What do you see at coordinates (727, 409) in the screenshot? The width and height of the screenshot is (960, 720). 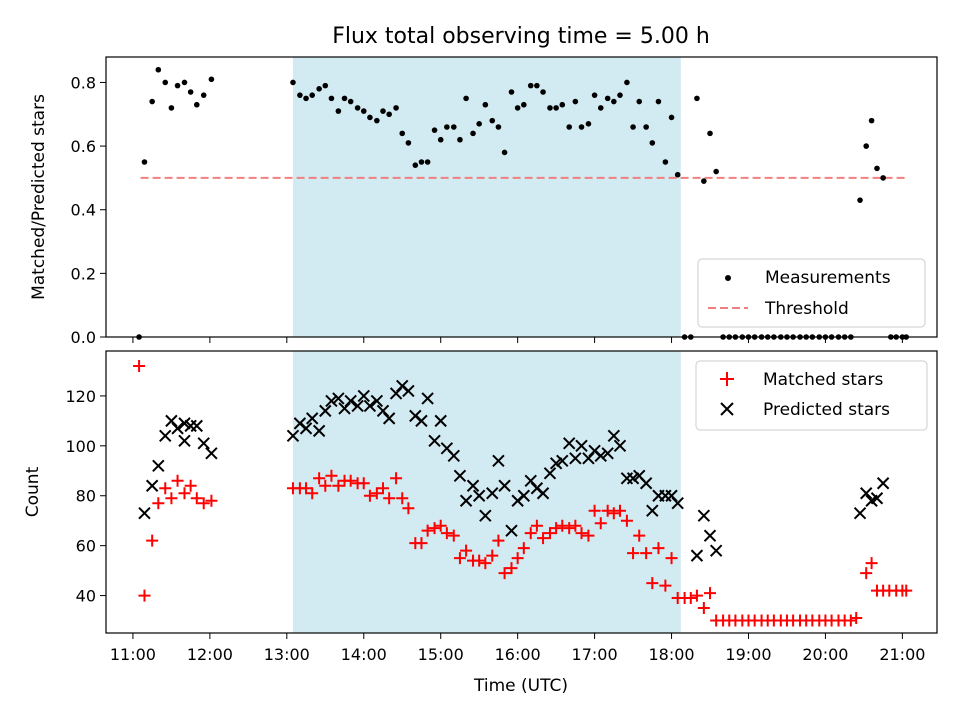 I see `predicted-legend-marker` at bounding box center [727, 409].